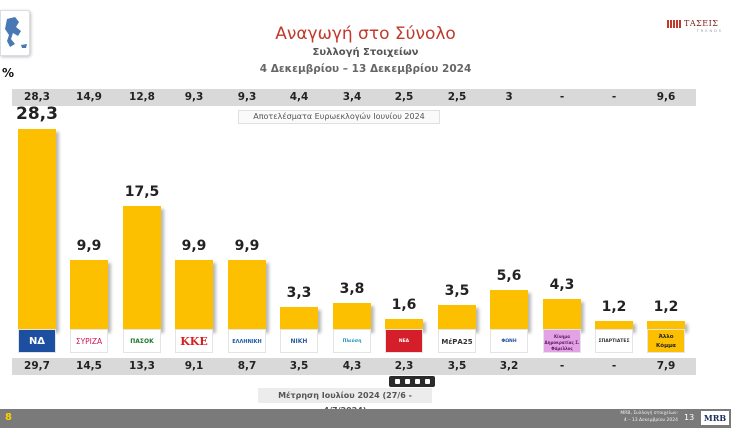  Describe the element at coordinates (509, 366) in the screenshot. I see `july-measurement-value: 3,2` at that location.